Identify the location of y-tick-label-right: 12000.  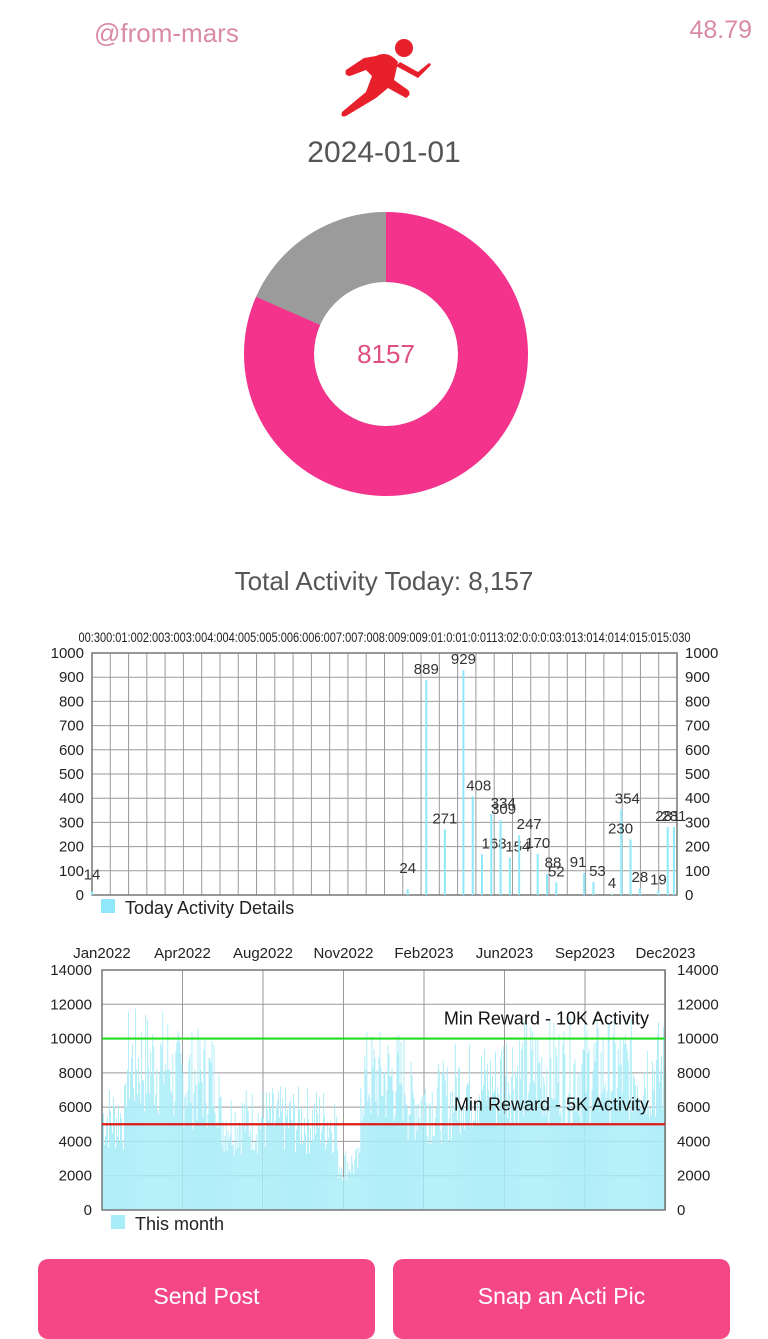
(698, 1004).